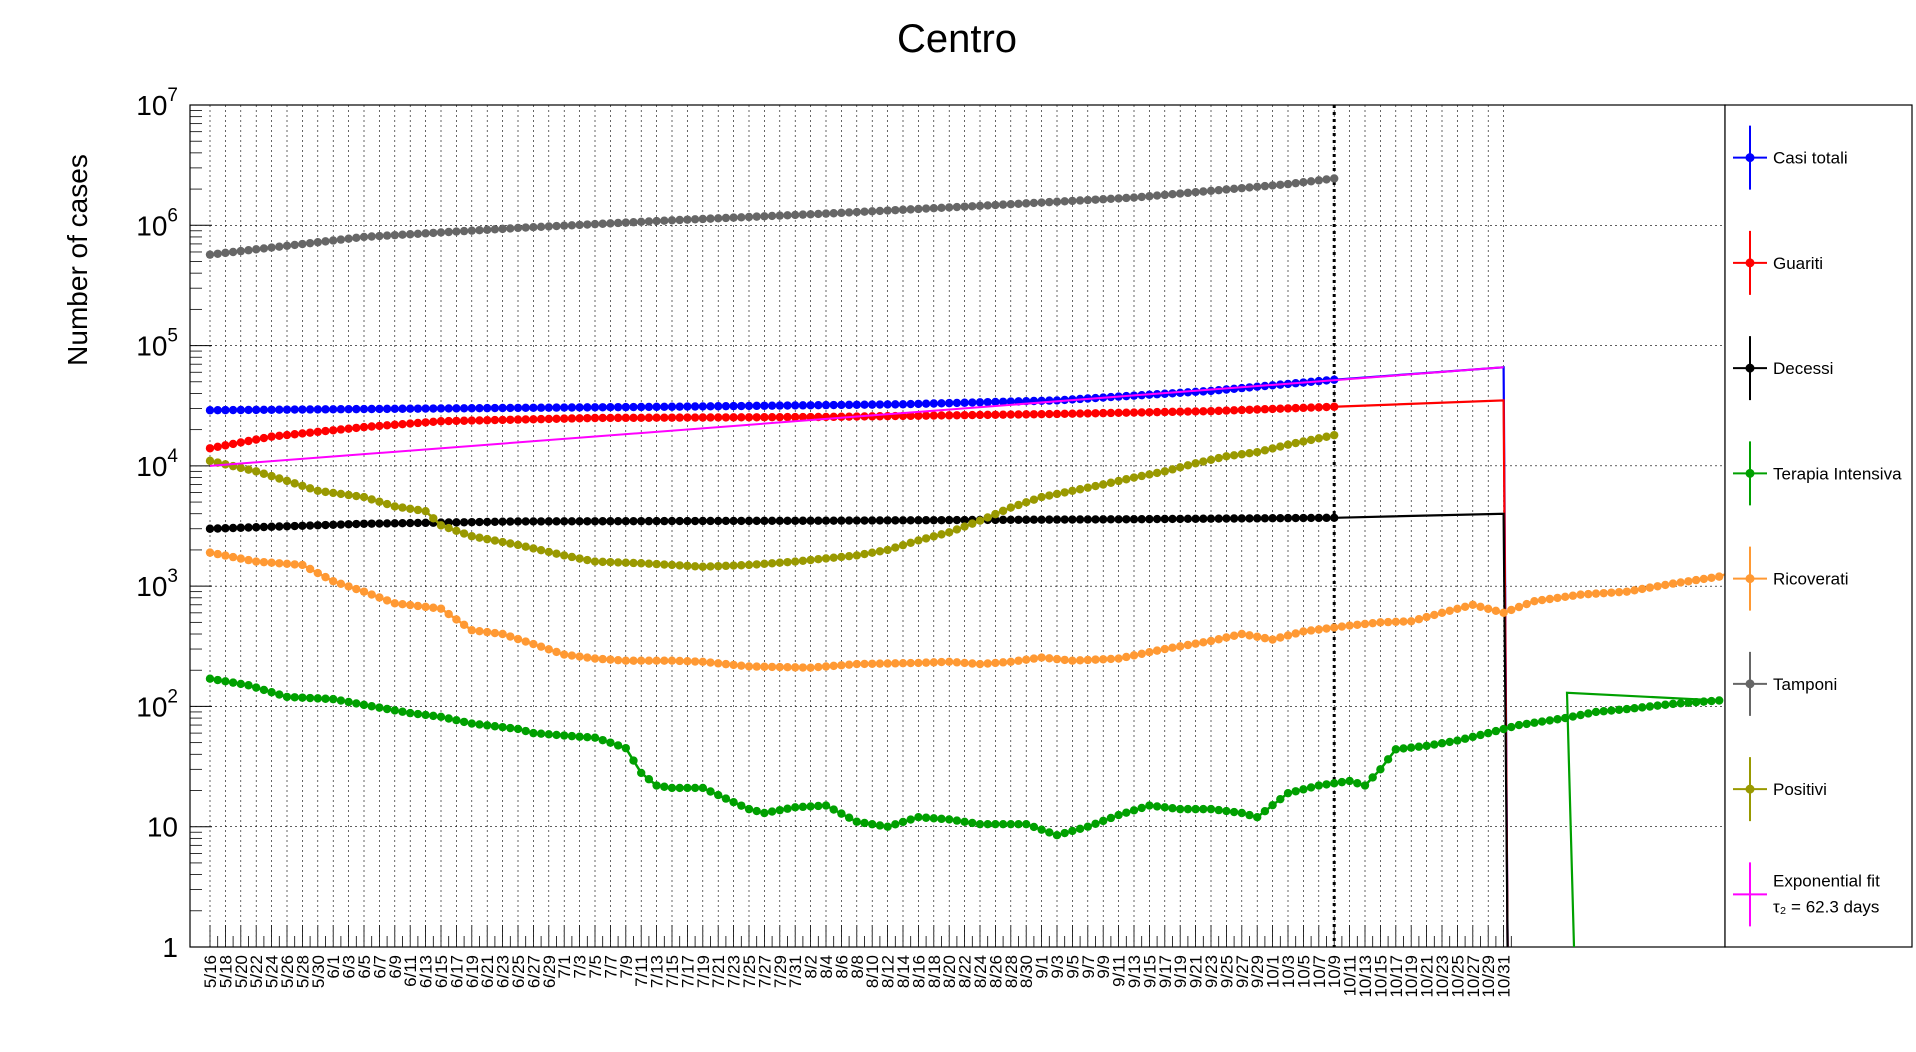 The height and width of the screenshot is (1052, 1916). I want to click on series-positivi, so click(772, 500).